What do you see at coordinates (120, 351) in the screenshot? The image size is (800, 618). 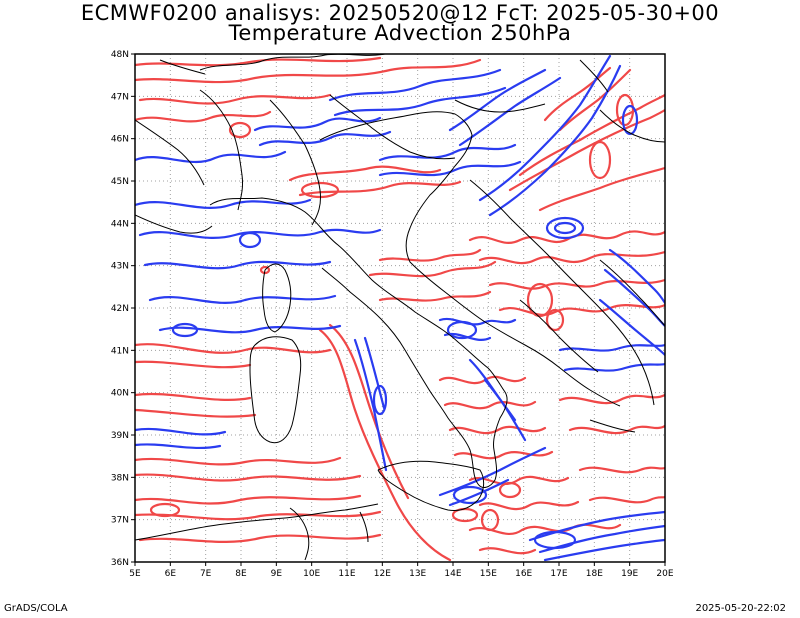 I see `y-tick-label: 41N` at bounding box center [120, 351].